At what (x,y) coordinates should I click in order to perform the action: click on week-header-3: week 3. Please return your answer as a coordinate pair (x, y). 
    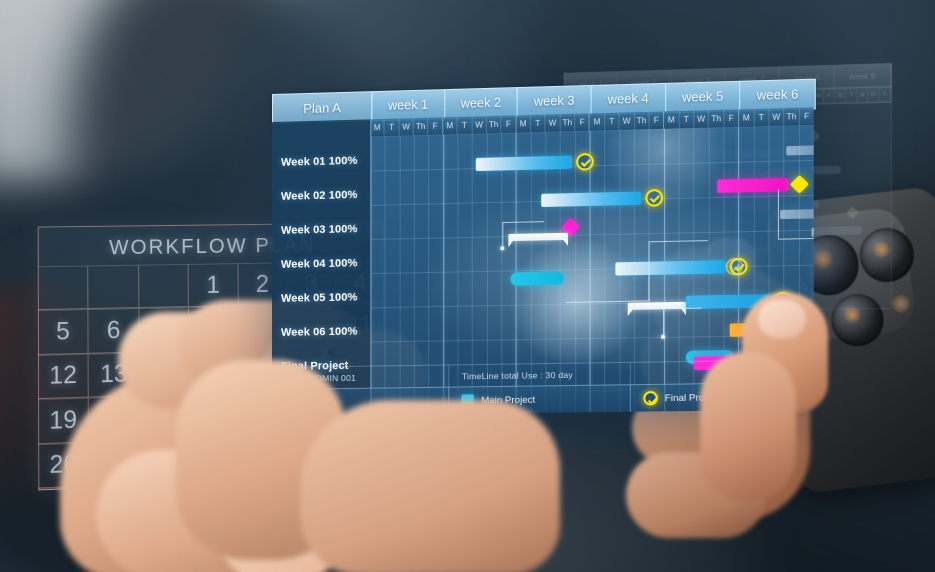
    Looking at the image, I should click on (555, 101).